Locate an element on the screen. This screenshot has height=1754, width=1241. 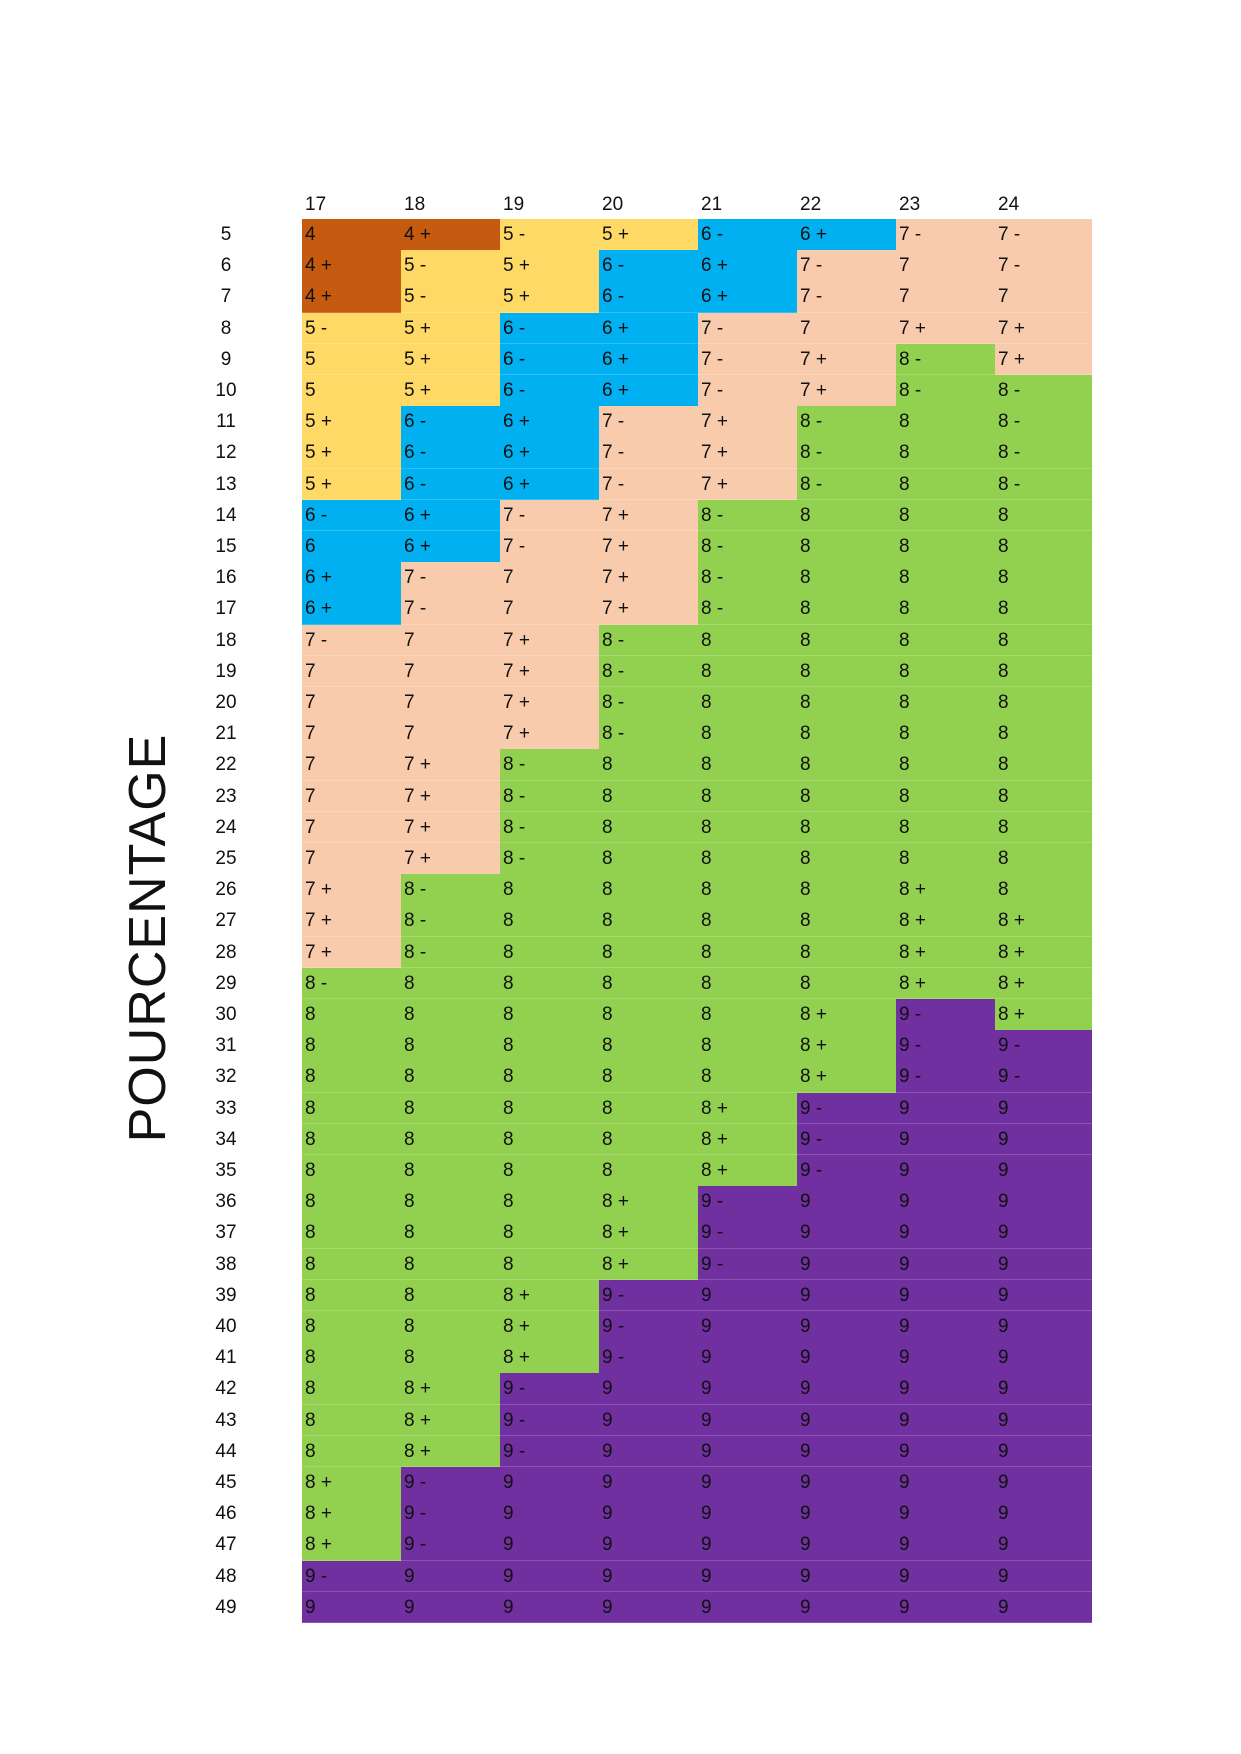
column-header: 19 is located at coordinates (514, 204).